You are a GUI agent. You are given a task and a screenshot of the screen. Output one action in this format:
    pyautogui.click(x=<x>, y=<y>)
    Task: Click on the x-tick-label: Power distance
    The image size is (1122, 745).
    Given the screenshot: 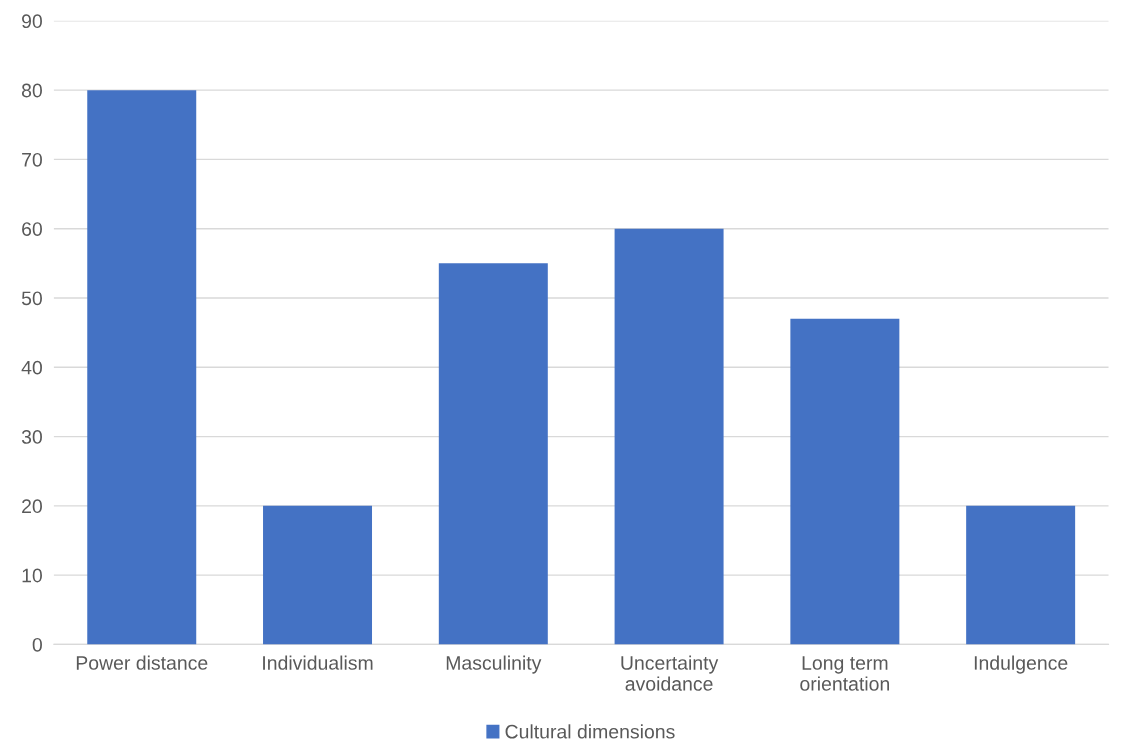 What is the action you would take?
    pyautogui.click(x=142, y=662)
    